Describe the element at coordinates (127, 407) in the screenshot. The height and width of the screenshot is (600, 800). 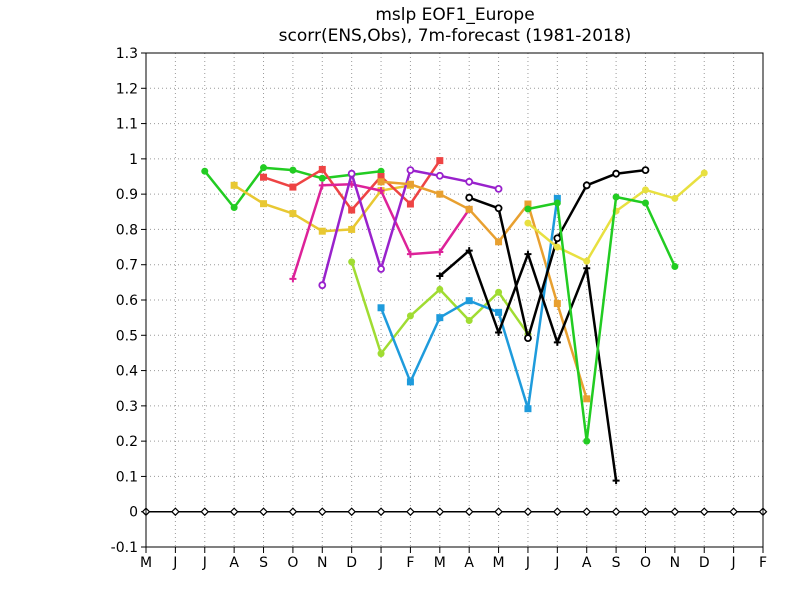
I see `y-tick-label: 0.3` at that location.